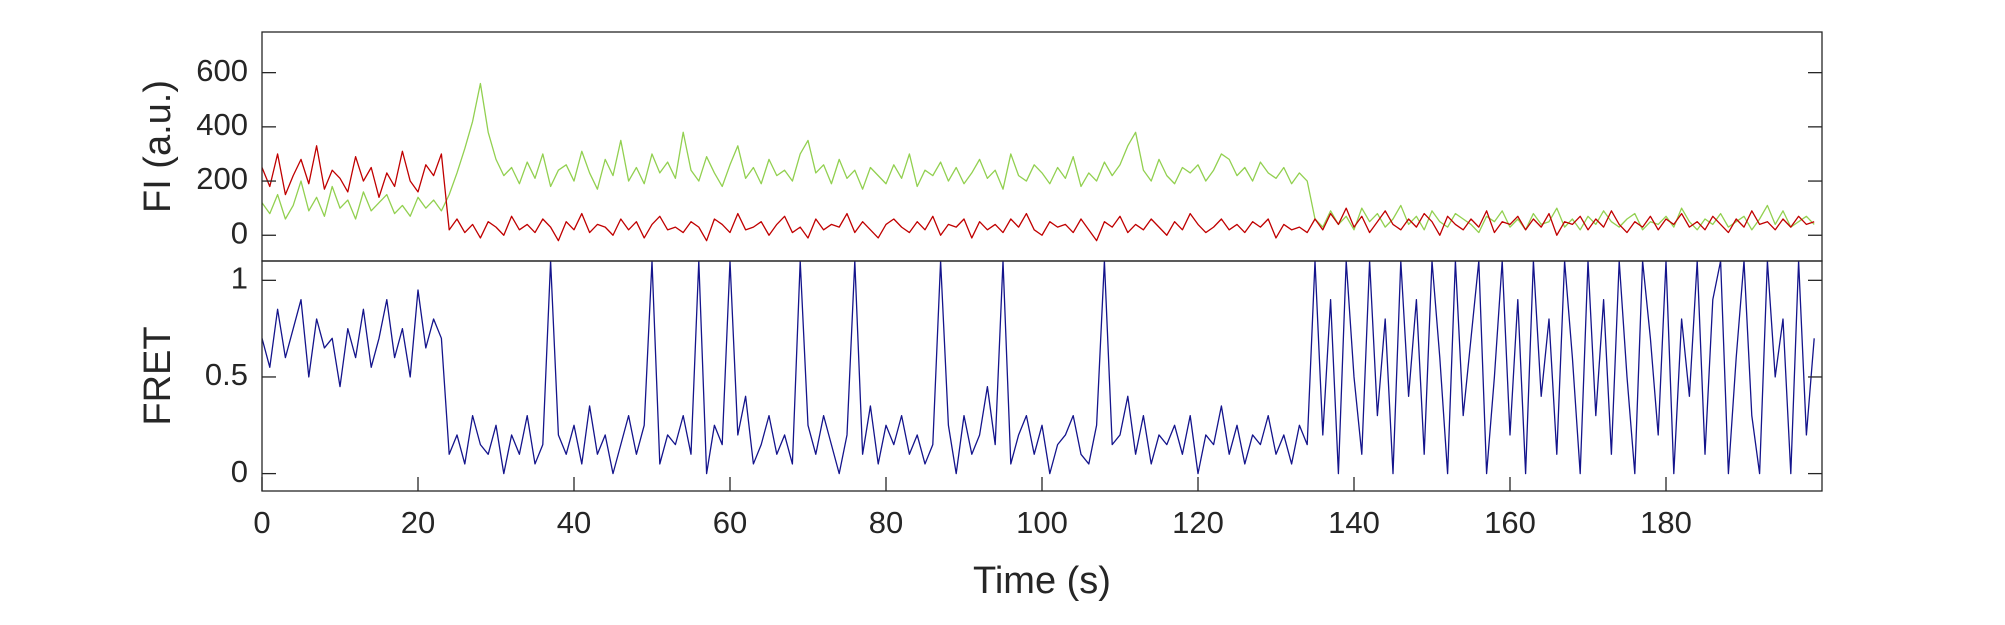 This screenshot has height=625, width=2005. What do you see at coordinates (730, 522) in the screenshot?
I see `x-tick-label: 60` at bounding box center [730, 522].